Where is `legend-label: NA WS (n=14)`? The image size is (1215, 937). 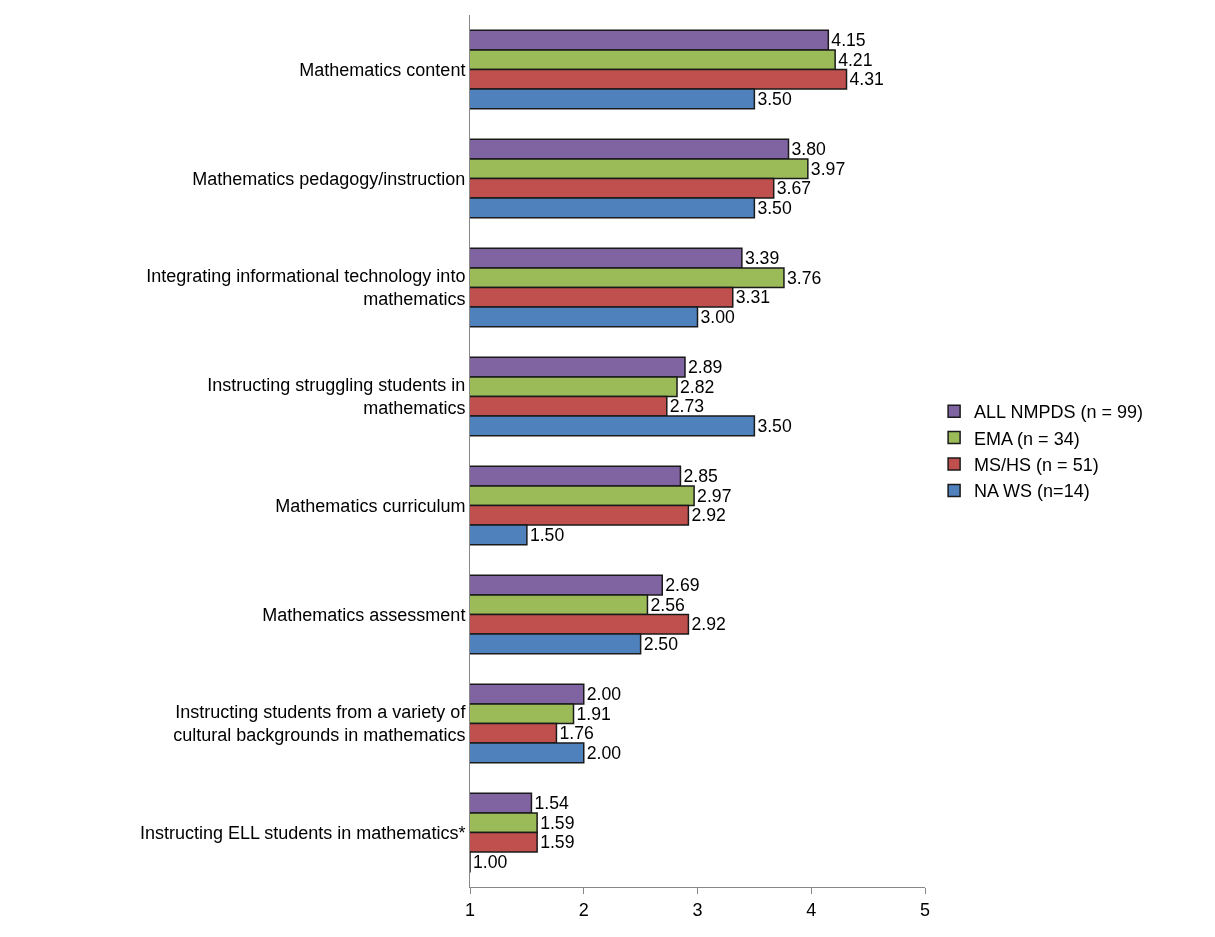
legend-label: NA WS (n=14) is located at coordinates (1032, 491).